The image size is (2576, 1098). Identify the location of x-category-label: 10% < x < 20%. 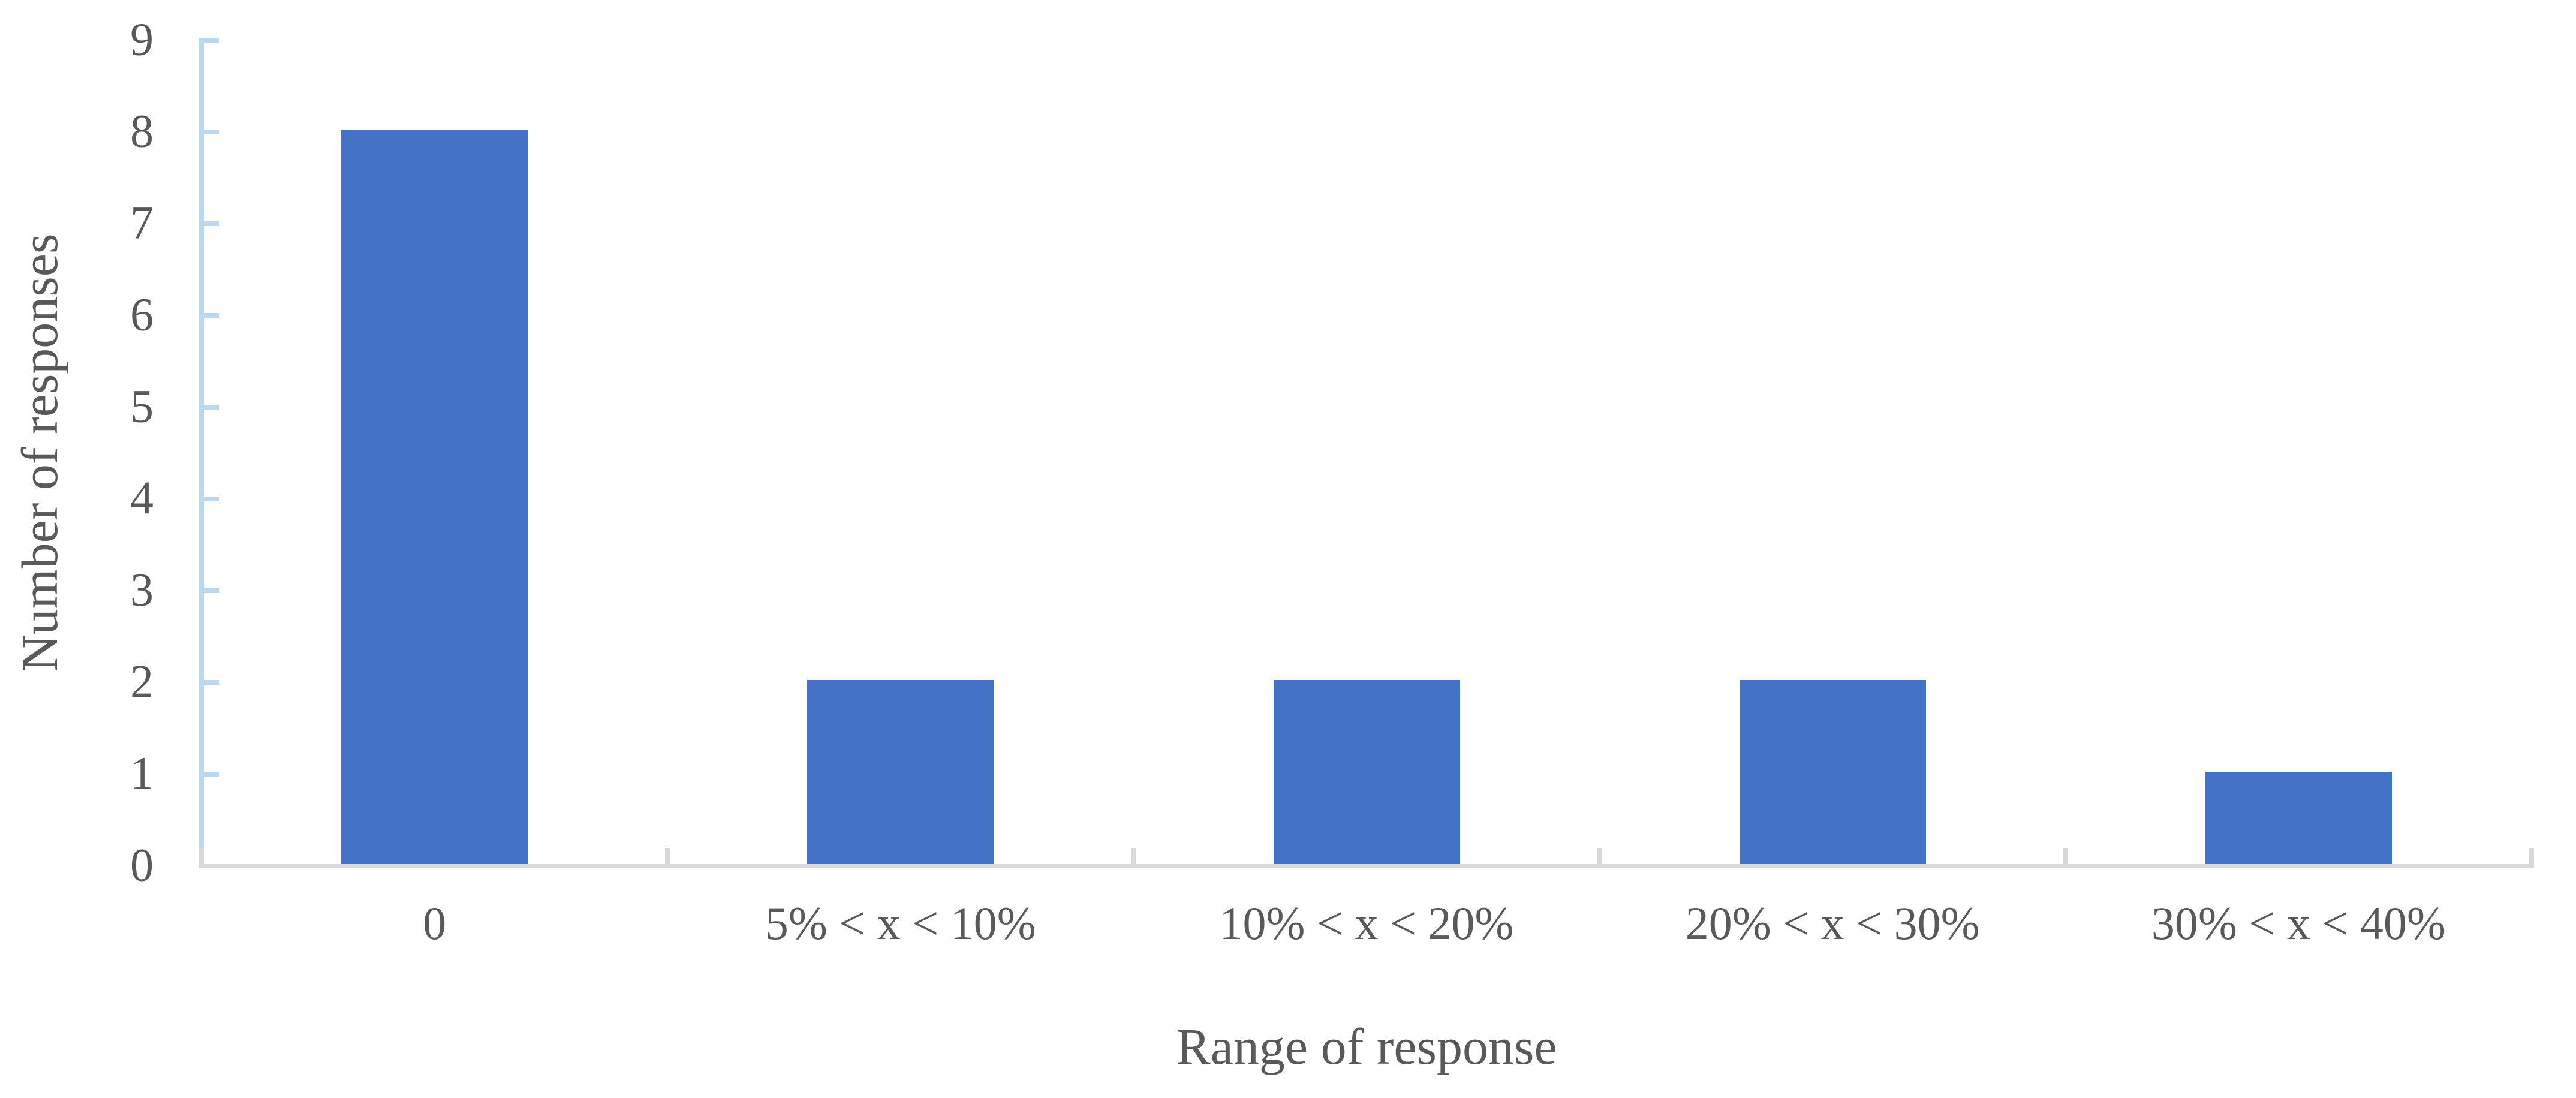
(1366, 923).